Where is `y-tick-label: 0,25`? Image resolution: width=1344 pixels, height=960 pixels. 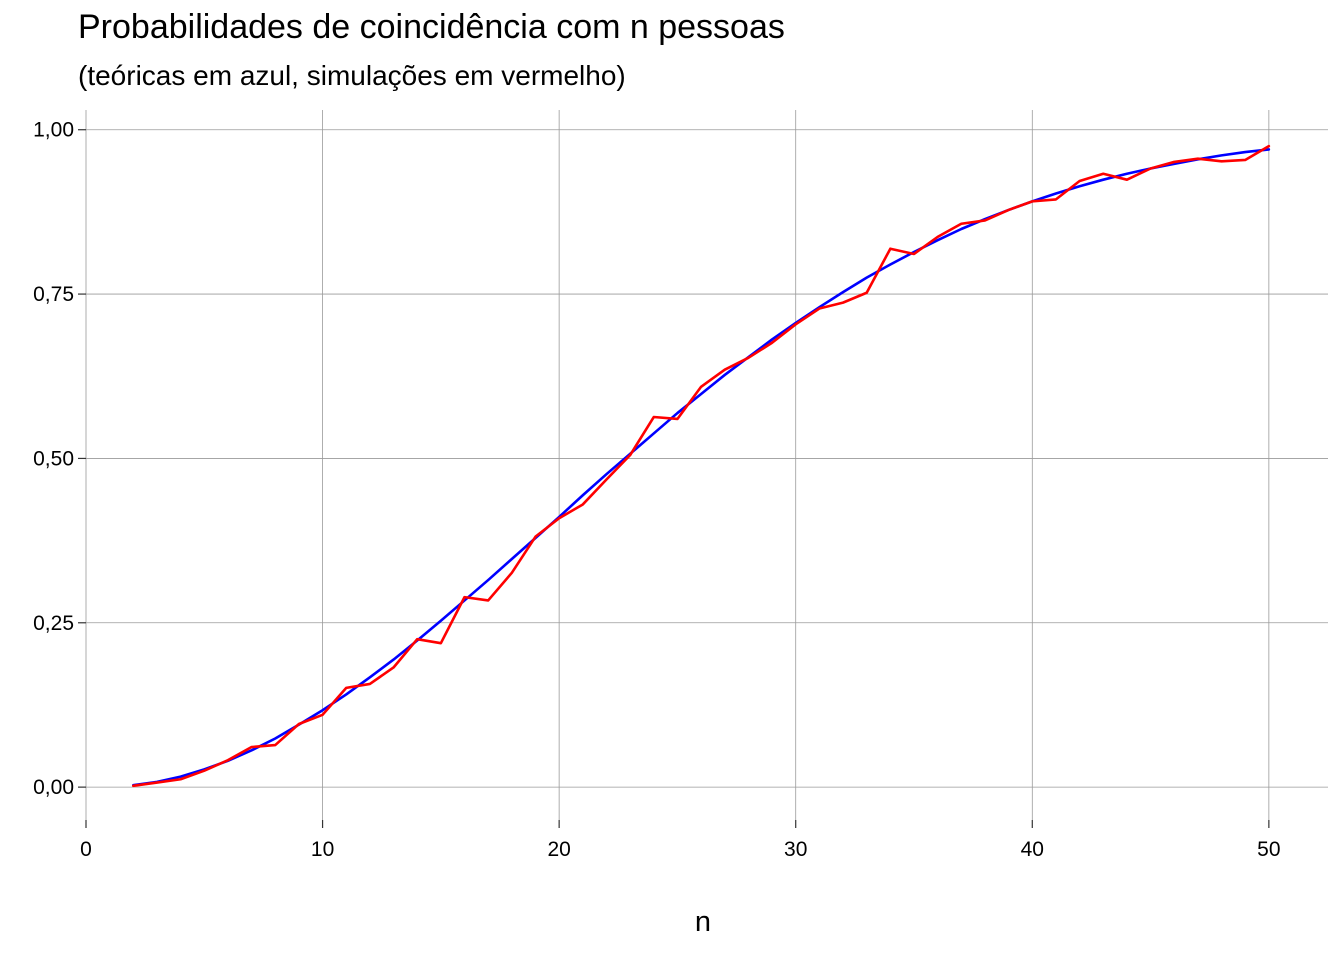
y-tick-label: 0,25 is located at coordinates (53, 623).